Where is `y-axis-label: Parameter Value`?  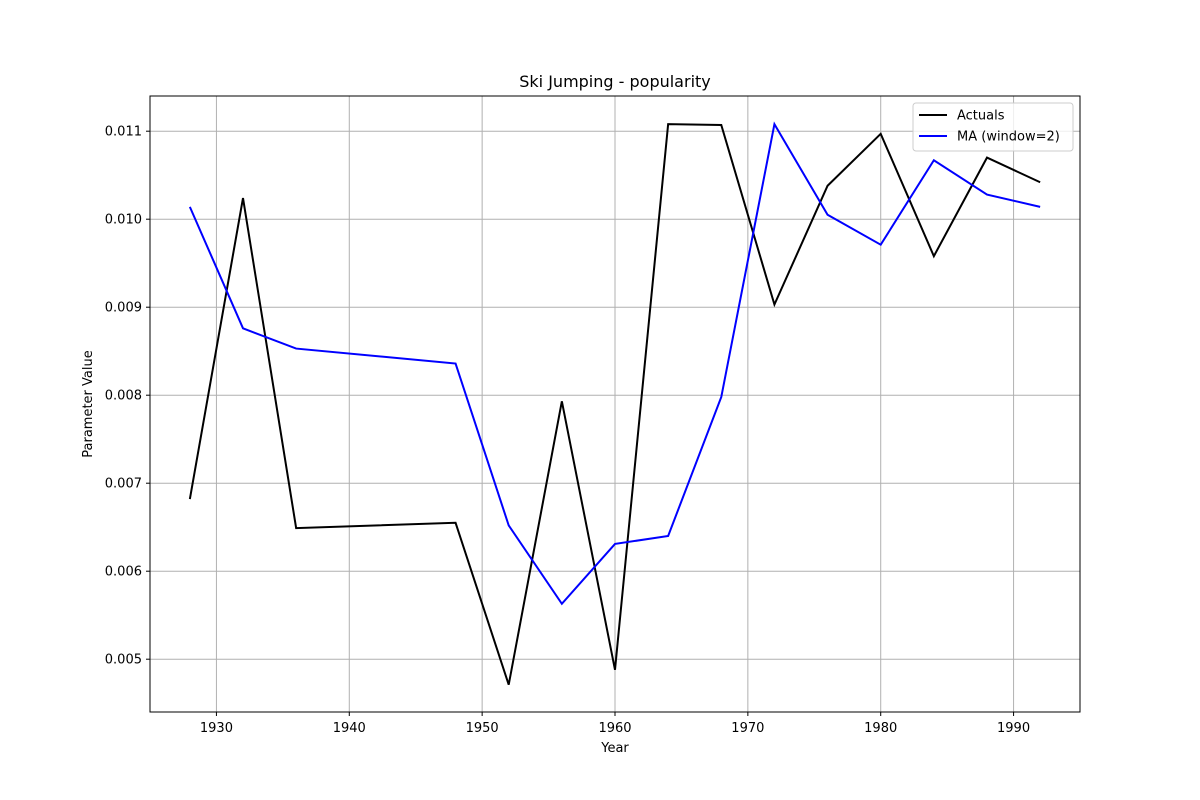
y-axis-label: Parameter Value is located at coordinates (88, 403).